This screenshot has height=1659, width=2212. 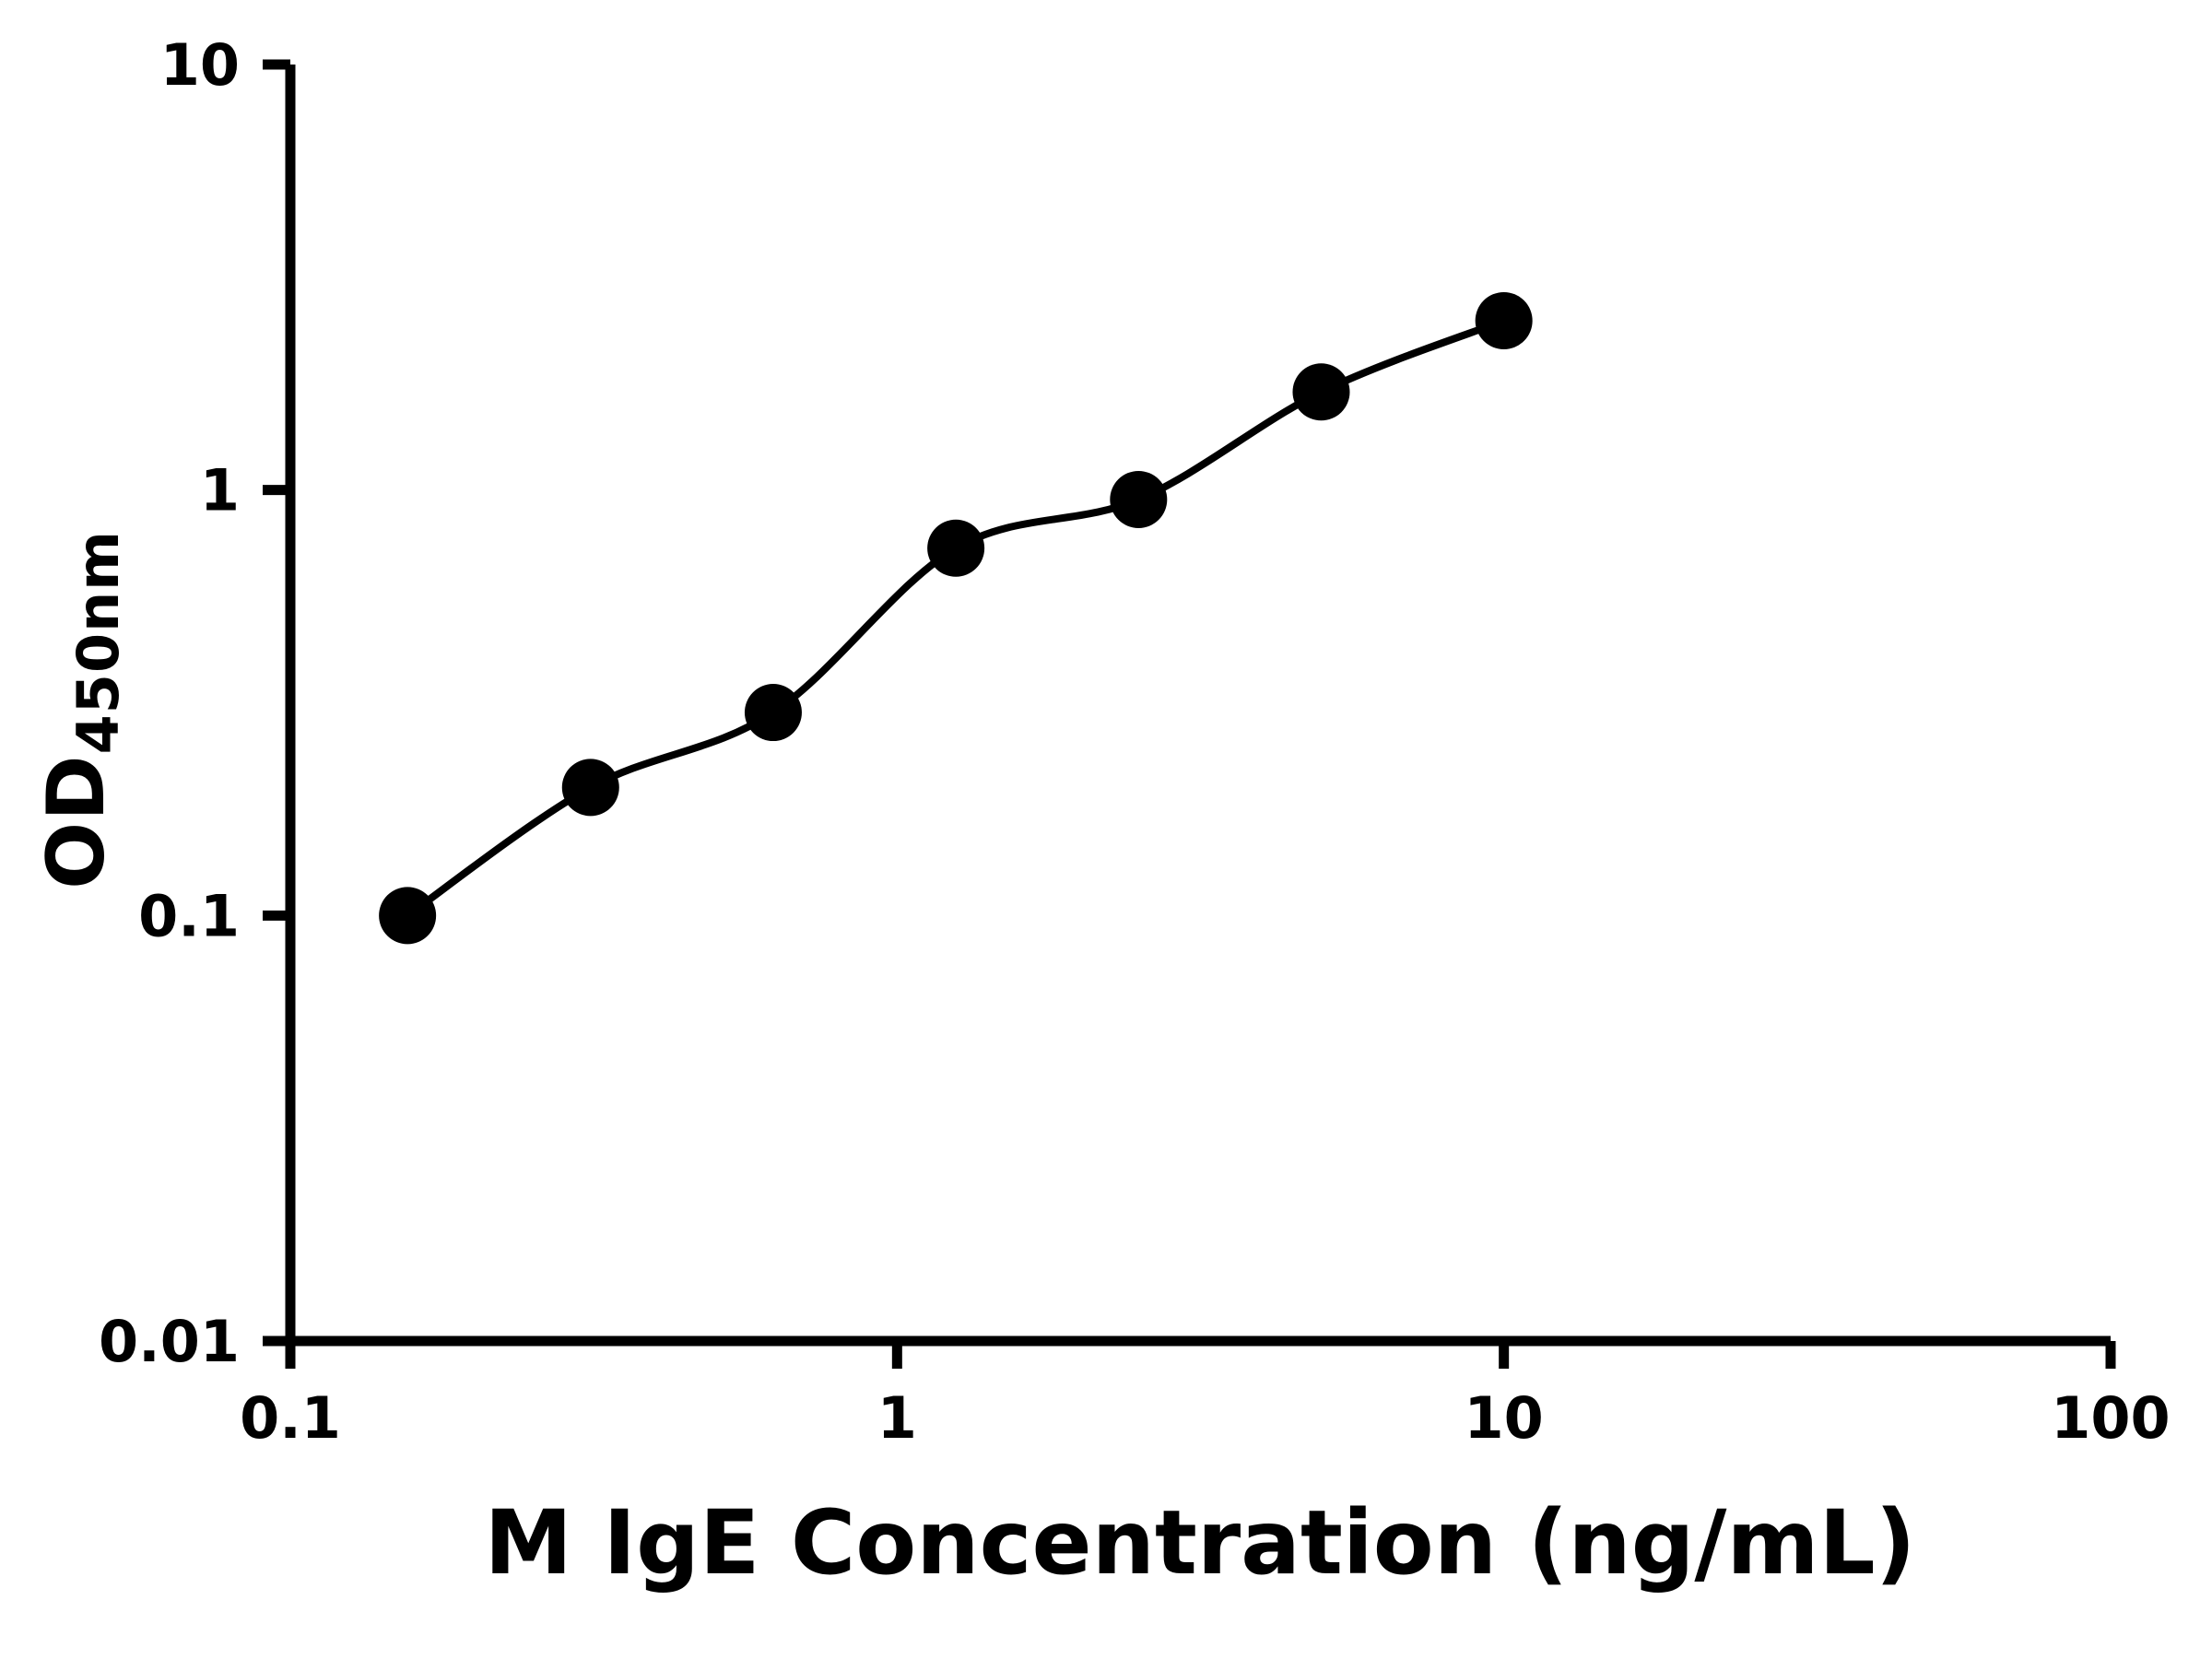 I want to click on x-tick-label: 10, so click(x=1504, y=1418).